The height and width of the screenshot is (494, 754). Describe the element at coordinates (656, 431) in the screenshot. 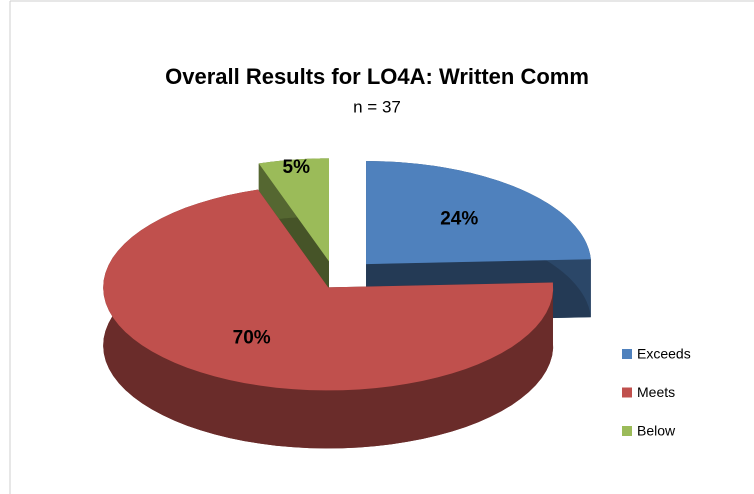

I see `legend-label: Below` at that location.